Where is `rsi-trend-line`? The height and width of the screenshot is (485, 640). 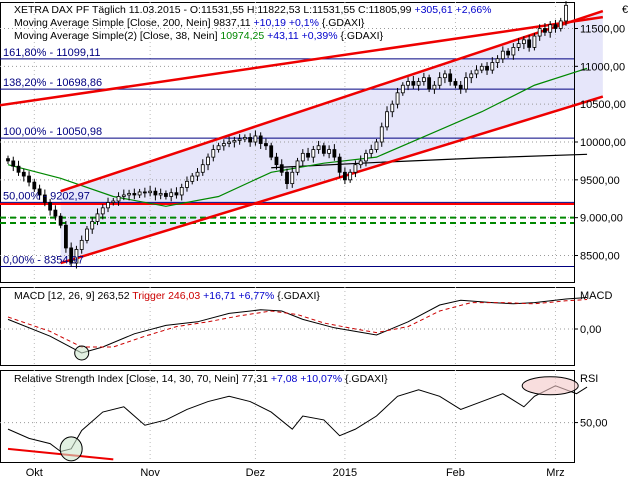
rsi-trend-line is located at coordinates (60, 454).